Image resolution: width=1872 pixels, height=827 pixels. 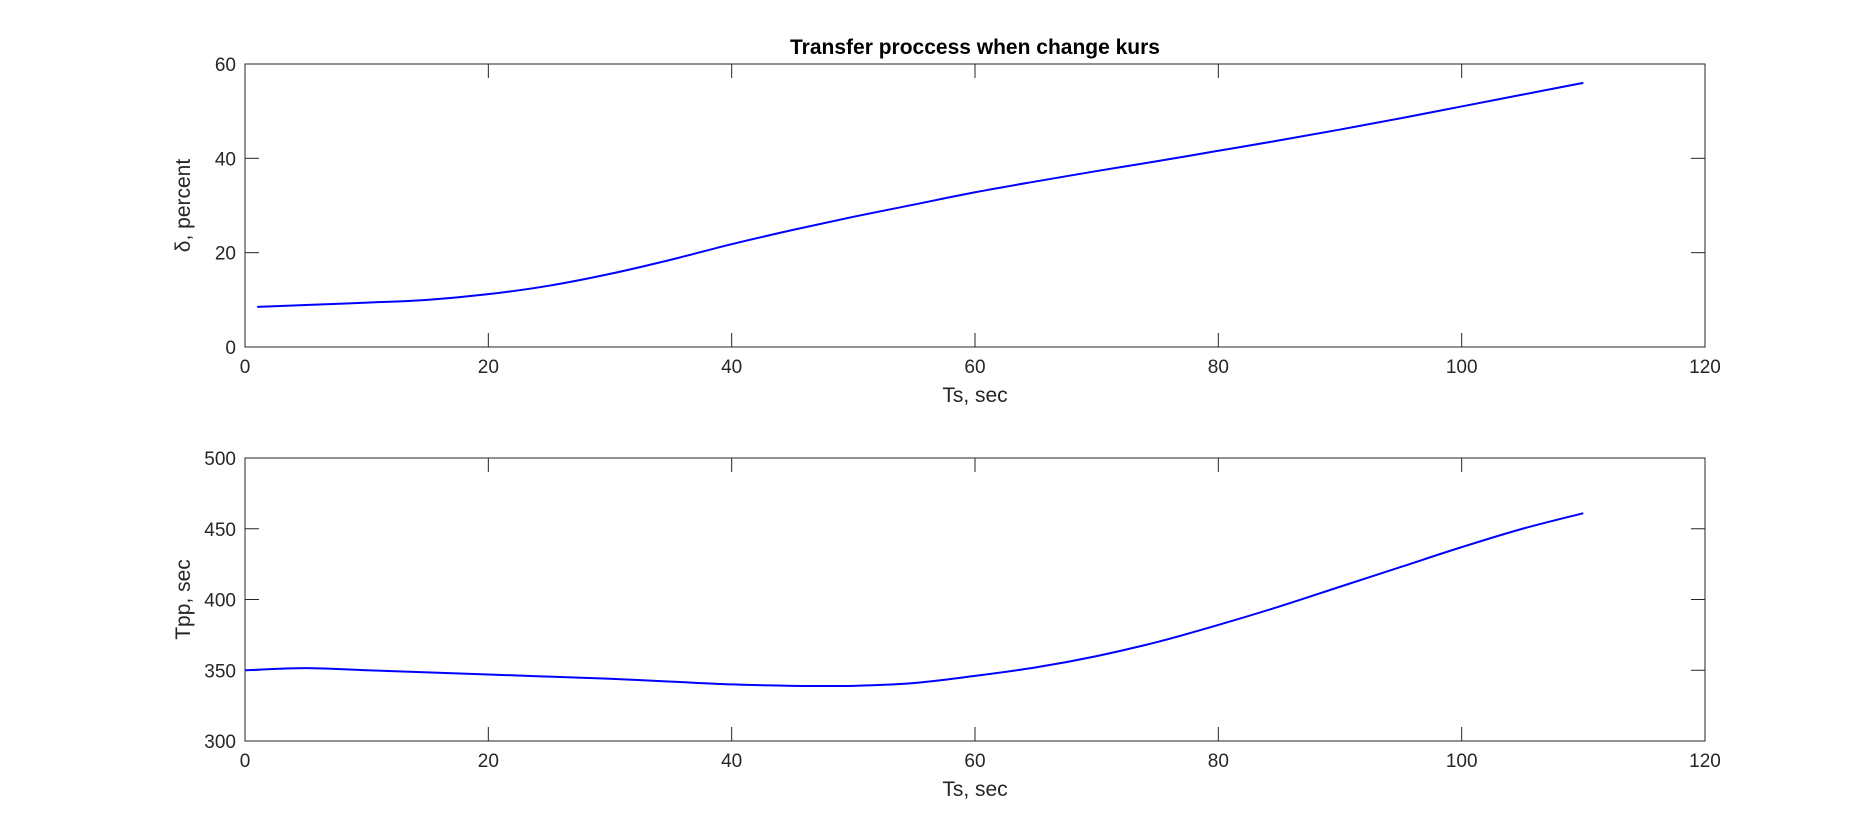 I want to click on bottom-x-tick-label: 80, so click(x=1218, y=761).